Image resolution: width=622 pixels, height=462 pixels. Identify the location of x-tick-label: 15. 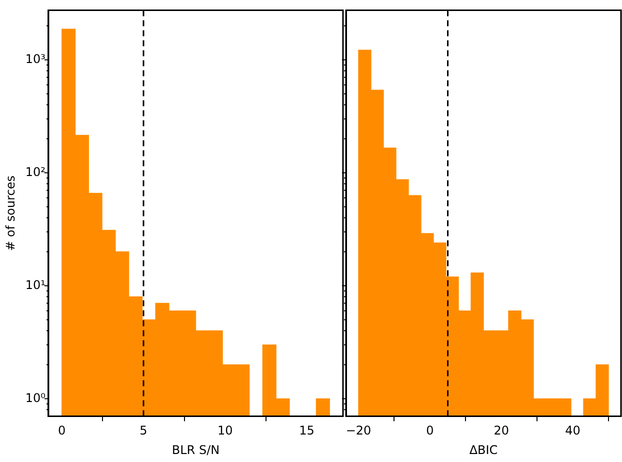
(306, 431).